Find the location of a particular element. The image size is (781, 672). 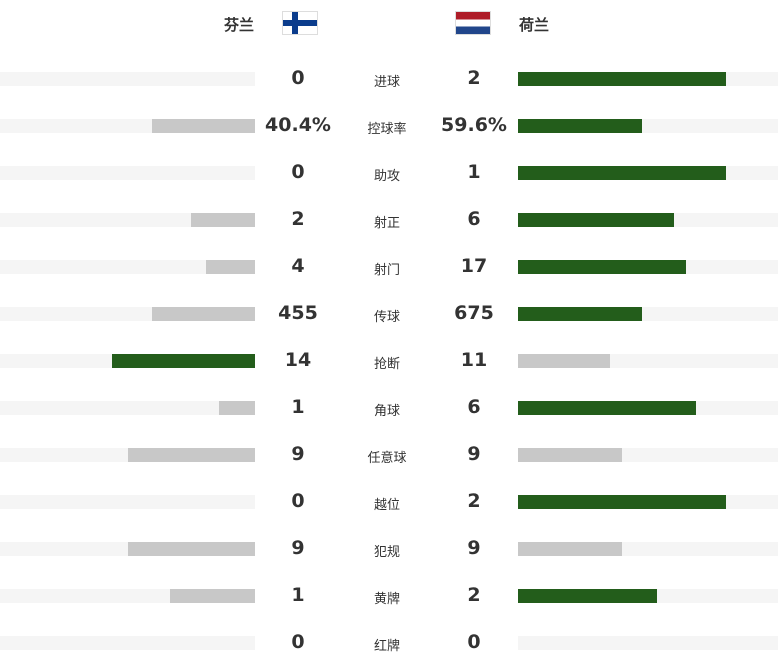

stat-row: 0 越位 2 is located at coordinates (390, 502).